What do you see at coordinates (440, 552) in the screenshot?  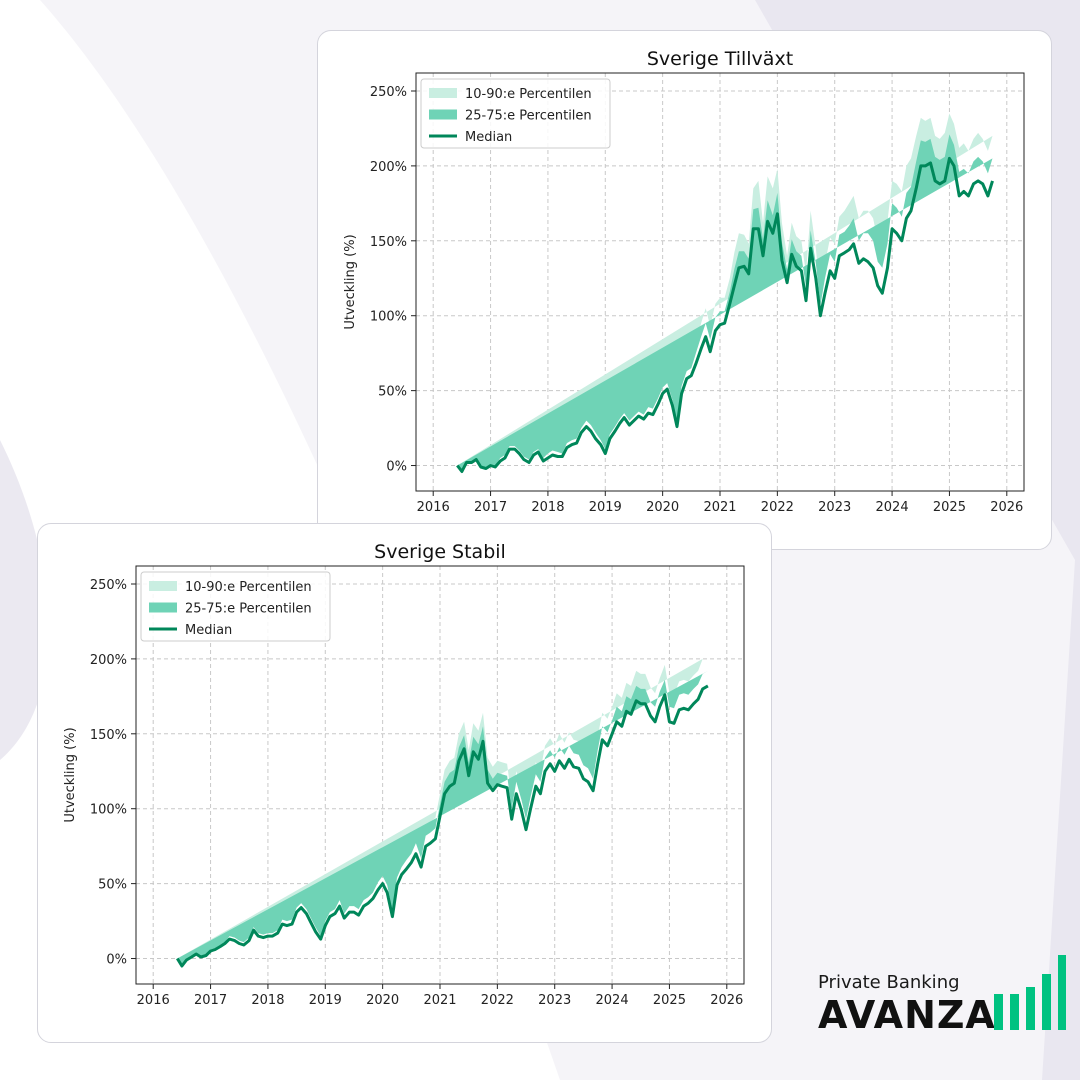 I see `chart-title: Sverige Stabil` at bounding box center [440, 552].